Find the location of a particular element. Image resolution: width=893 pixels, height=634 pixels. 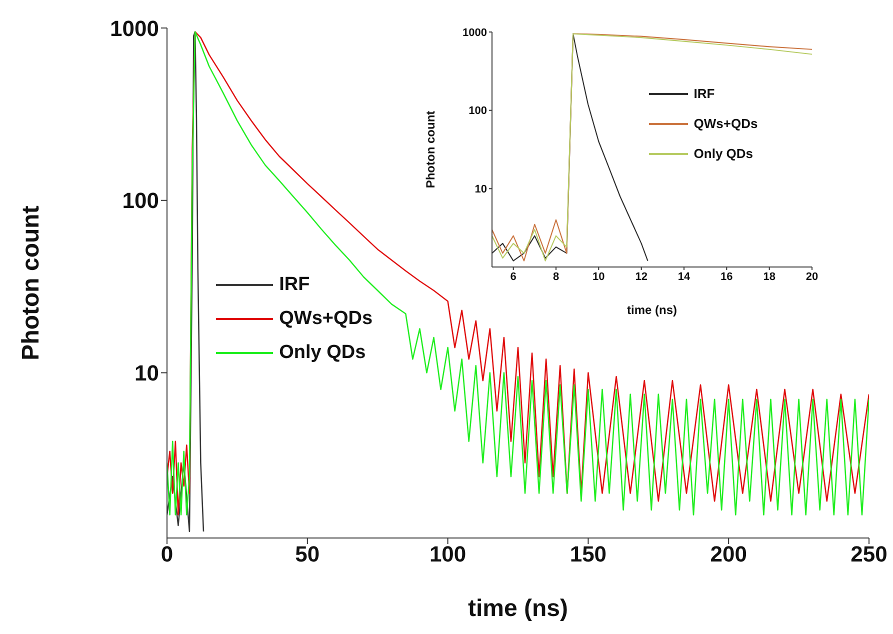

line-series is located at coordinates (652, 147).